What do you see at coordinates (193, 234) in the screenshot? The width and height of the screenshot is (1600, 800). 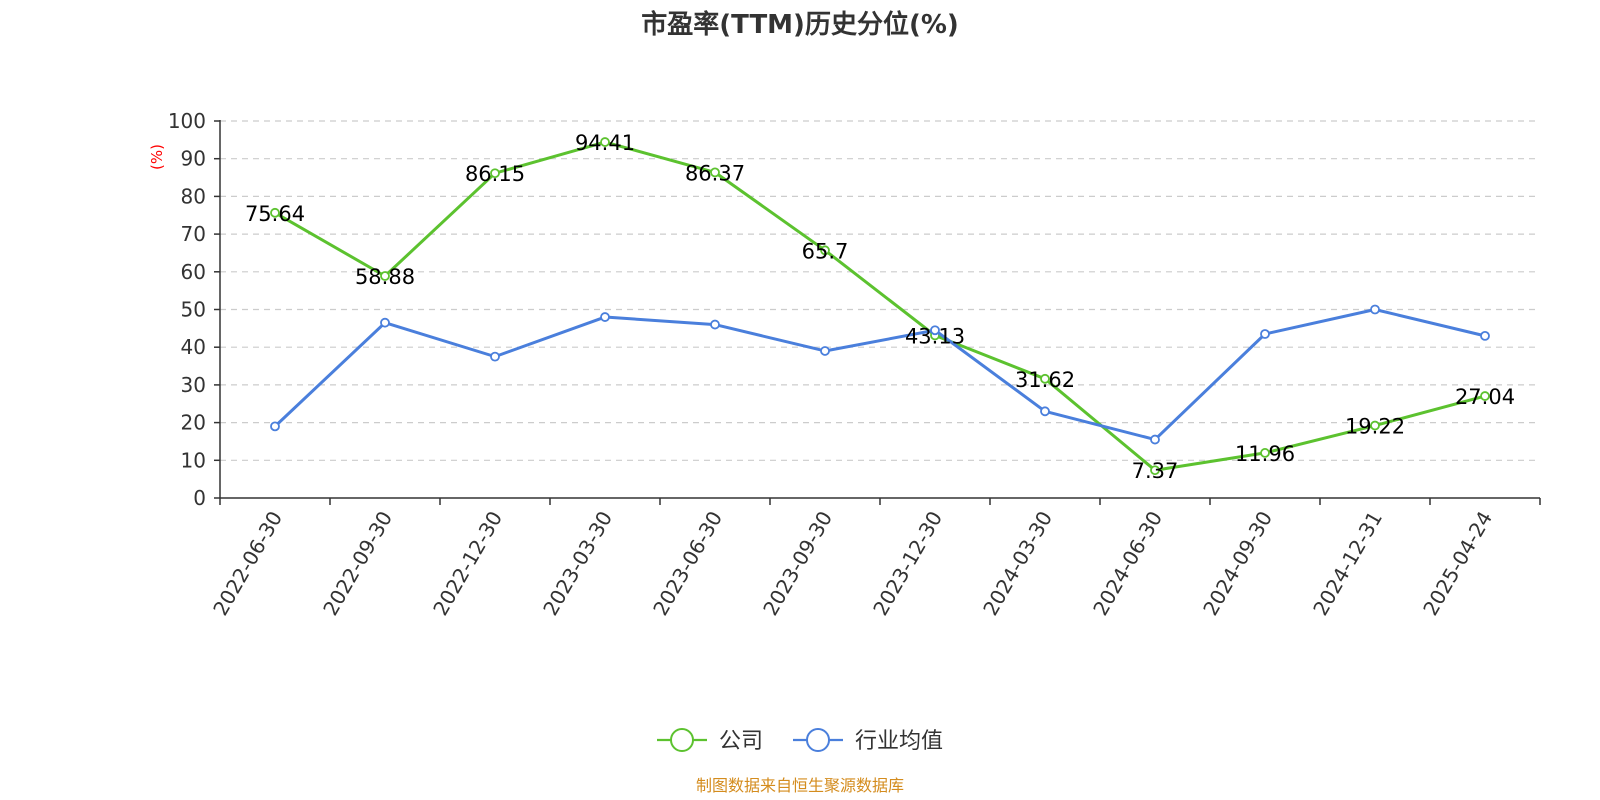 I see `y-tick-label: 70` at bounding box center [193, 234].